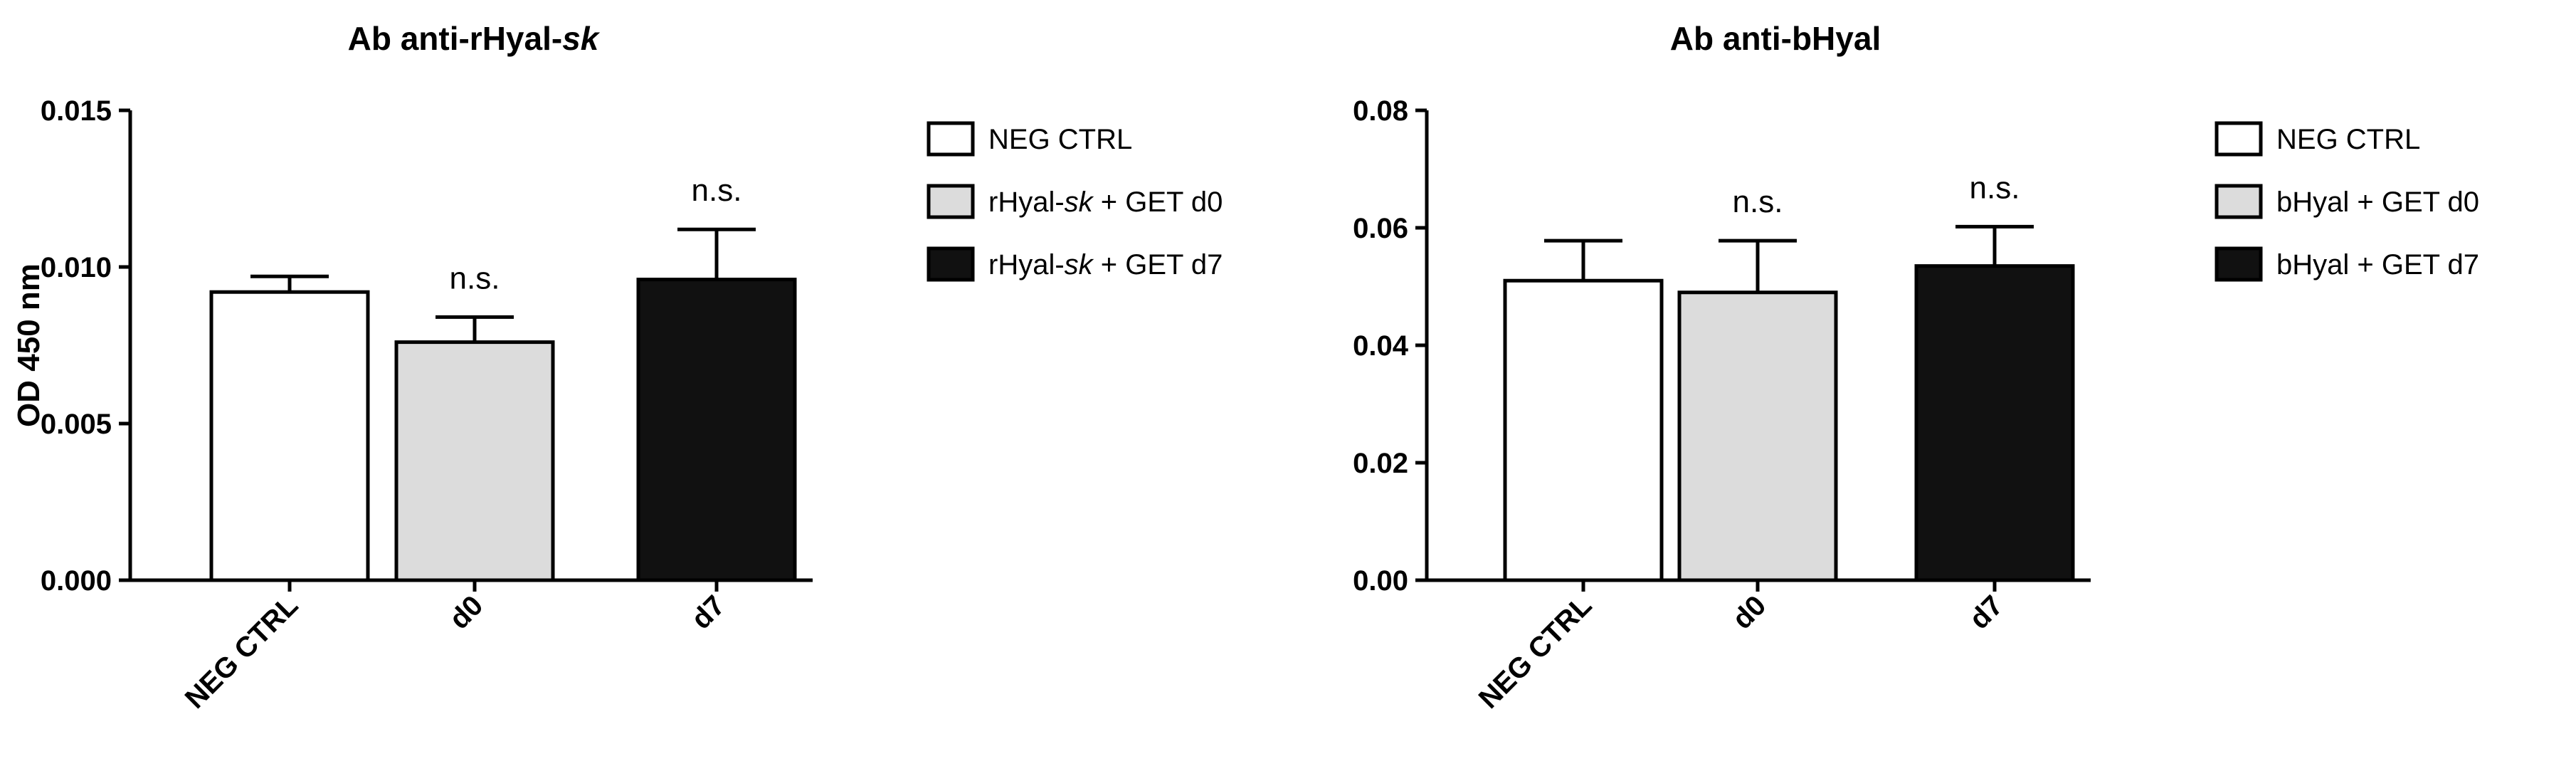 This screenshot has height=771, width=2576. I want to click on y-tick-label: 0.08, so click(1380, 111).